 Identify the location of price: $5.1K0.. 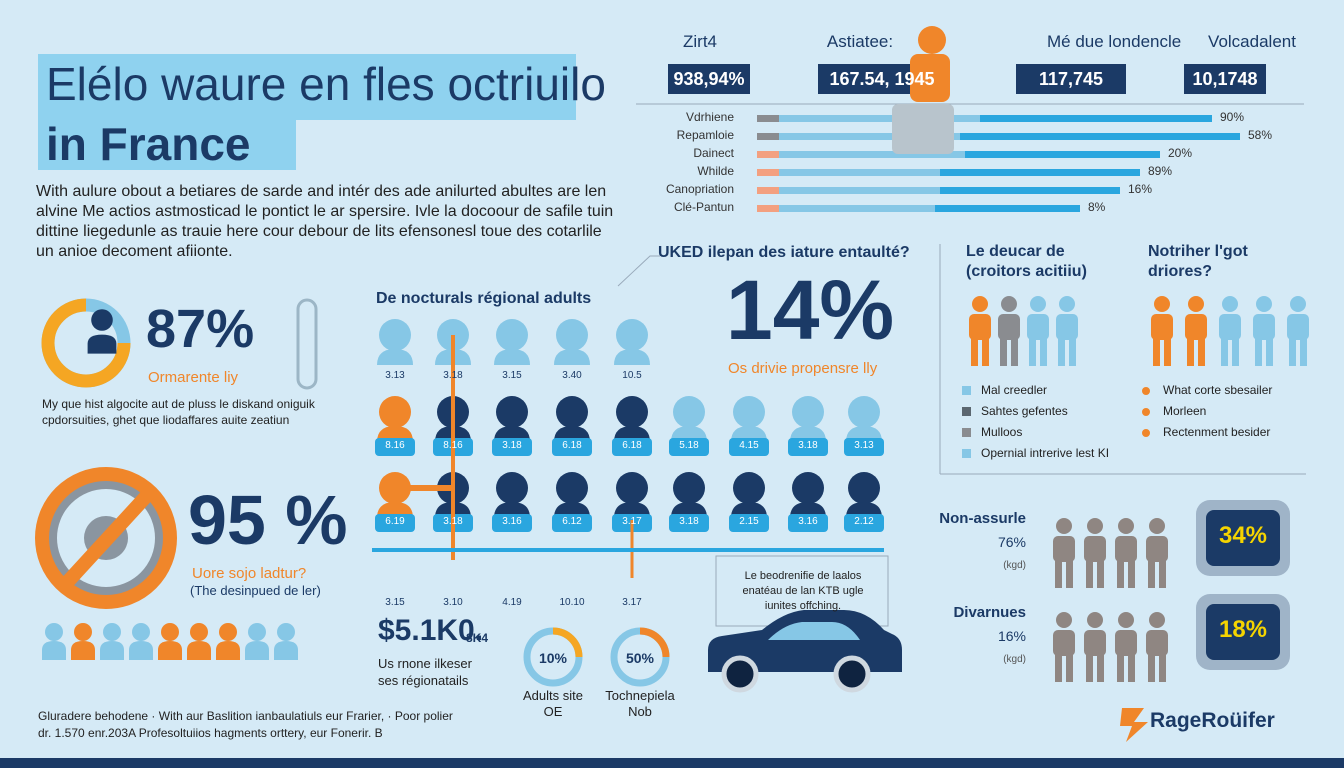
(431, 630).